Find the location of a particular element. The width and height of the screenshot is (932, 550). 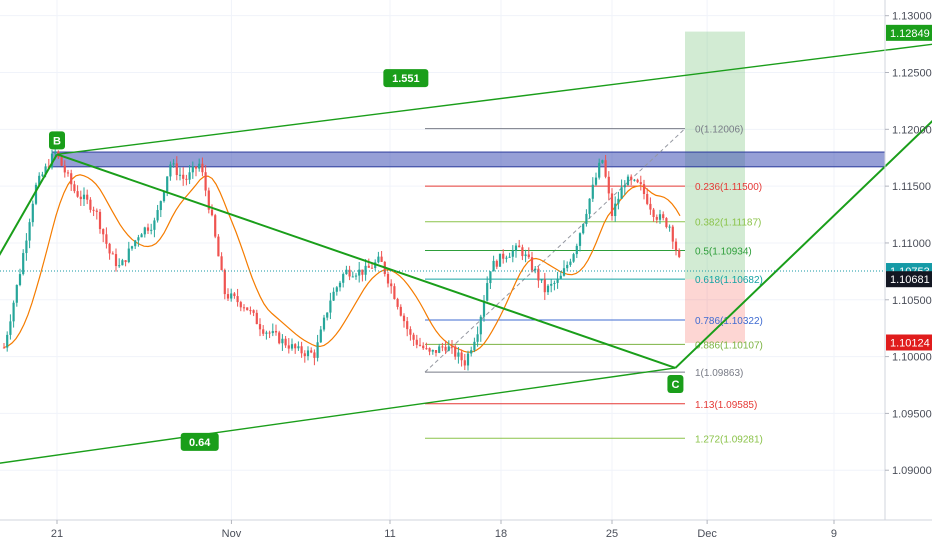

price-tick-label: 1.13000 is located at coordinates (912, 17).